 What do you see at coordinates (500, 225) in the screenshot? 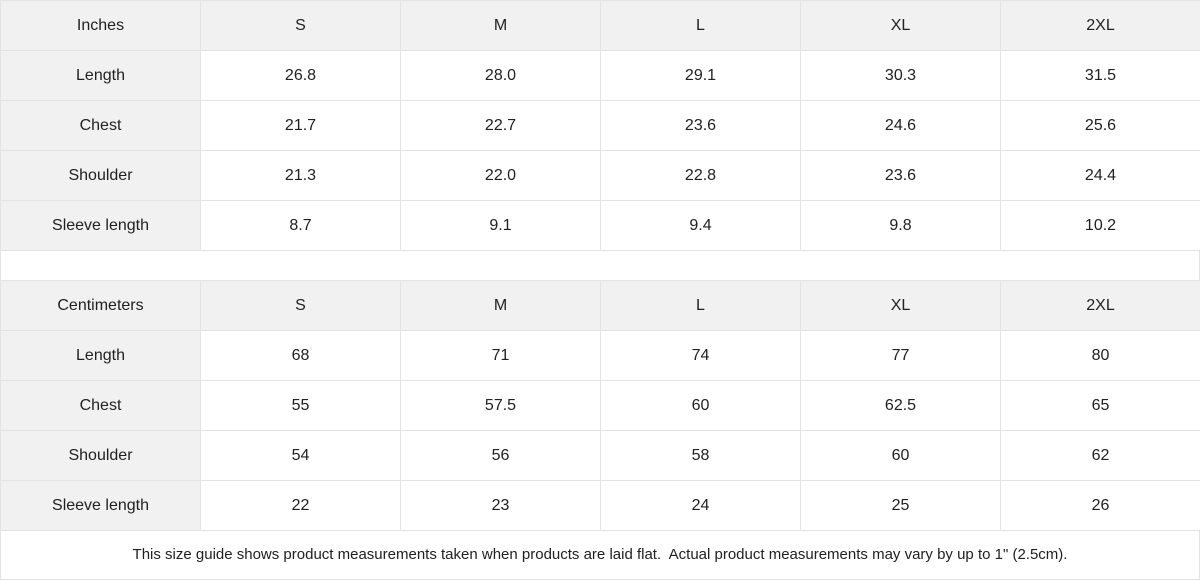
I see `cell-sleeve-length-m: 9.1` at bounding box center [500, 225].